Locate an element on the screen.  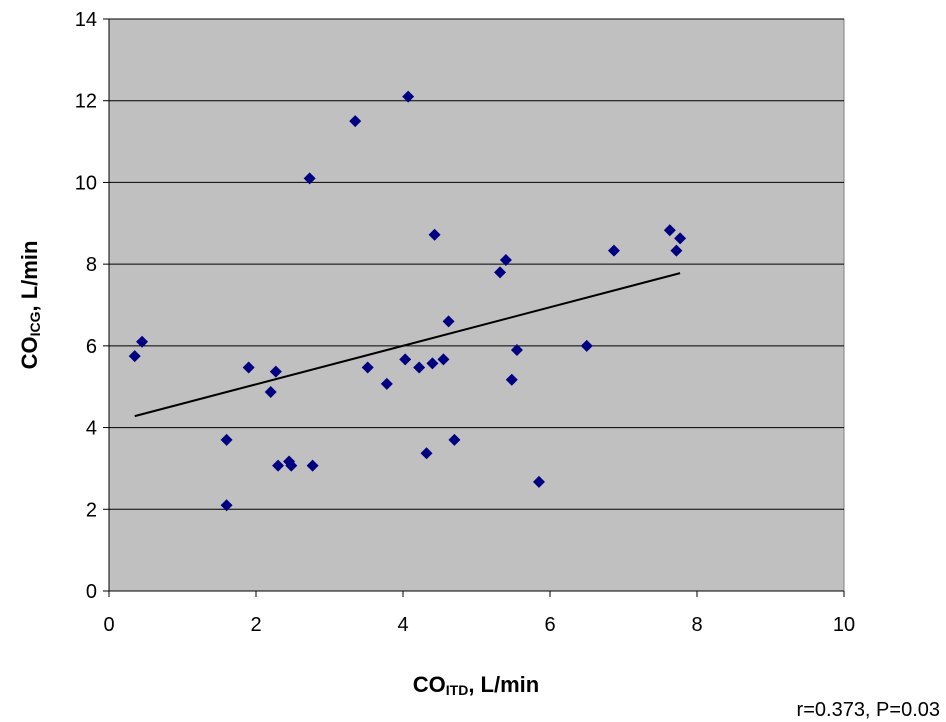
trendline is located at coordinates (407, 345).